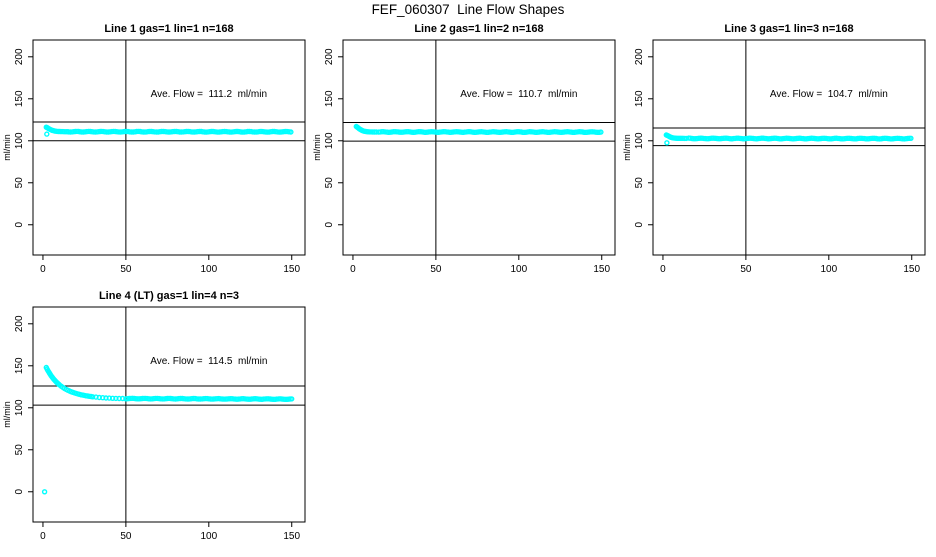 This screenshot has width=936, height=557. I want to click on ave-flow-annotation: Ave. Flow = 111.2 ml/min, so click(209, 94).